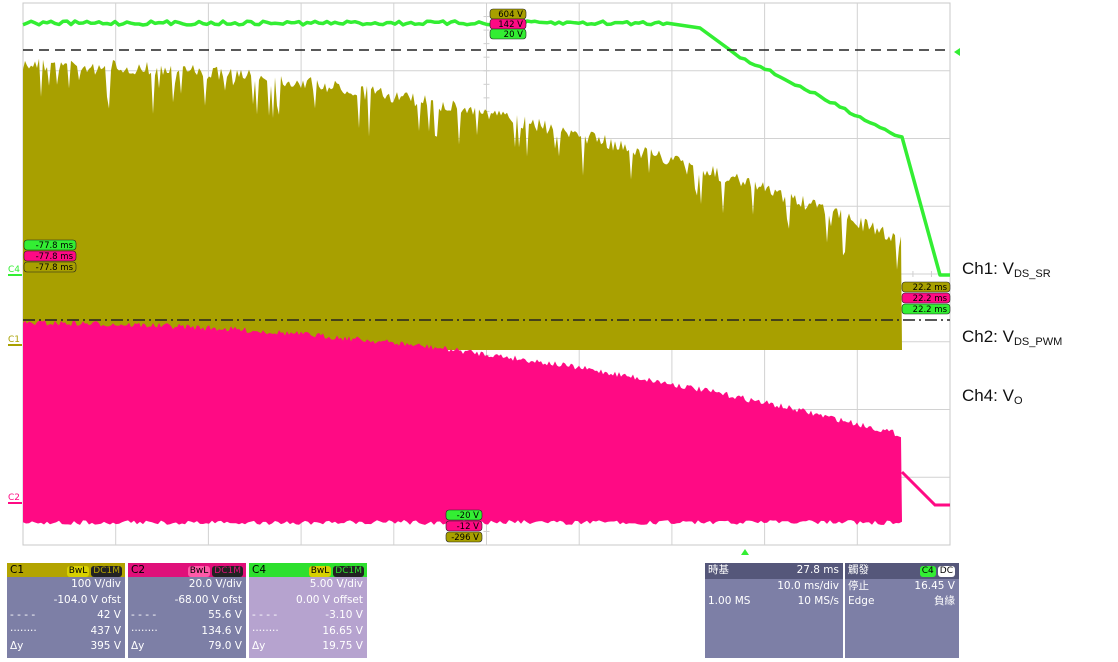 This screenshot has height=662, width=1118. Describe the element at coordinates (902, 610) in the screenshot. I see `trigger-panel: 觸發 C4 DC 停止 16.45 V Edge 負緣` at that location.